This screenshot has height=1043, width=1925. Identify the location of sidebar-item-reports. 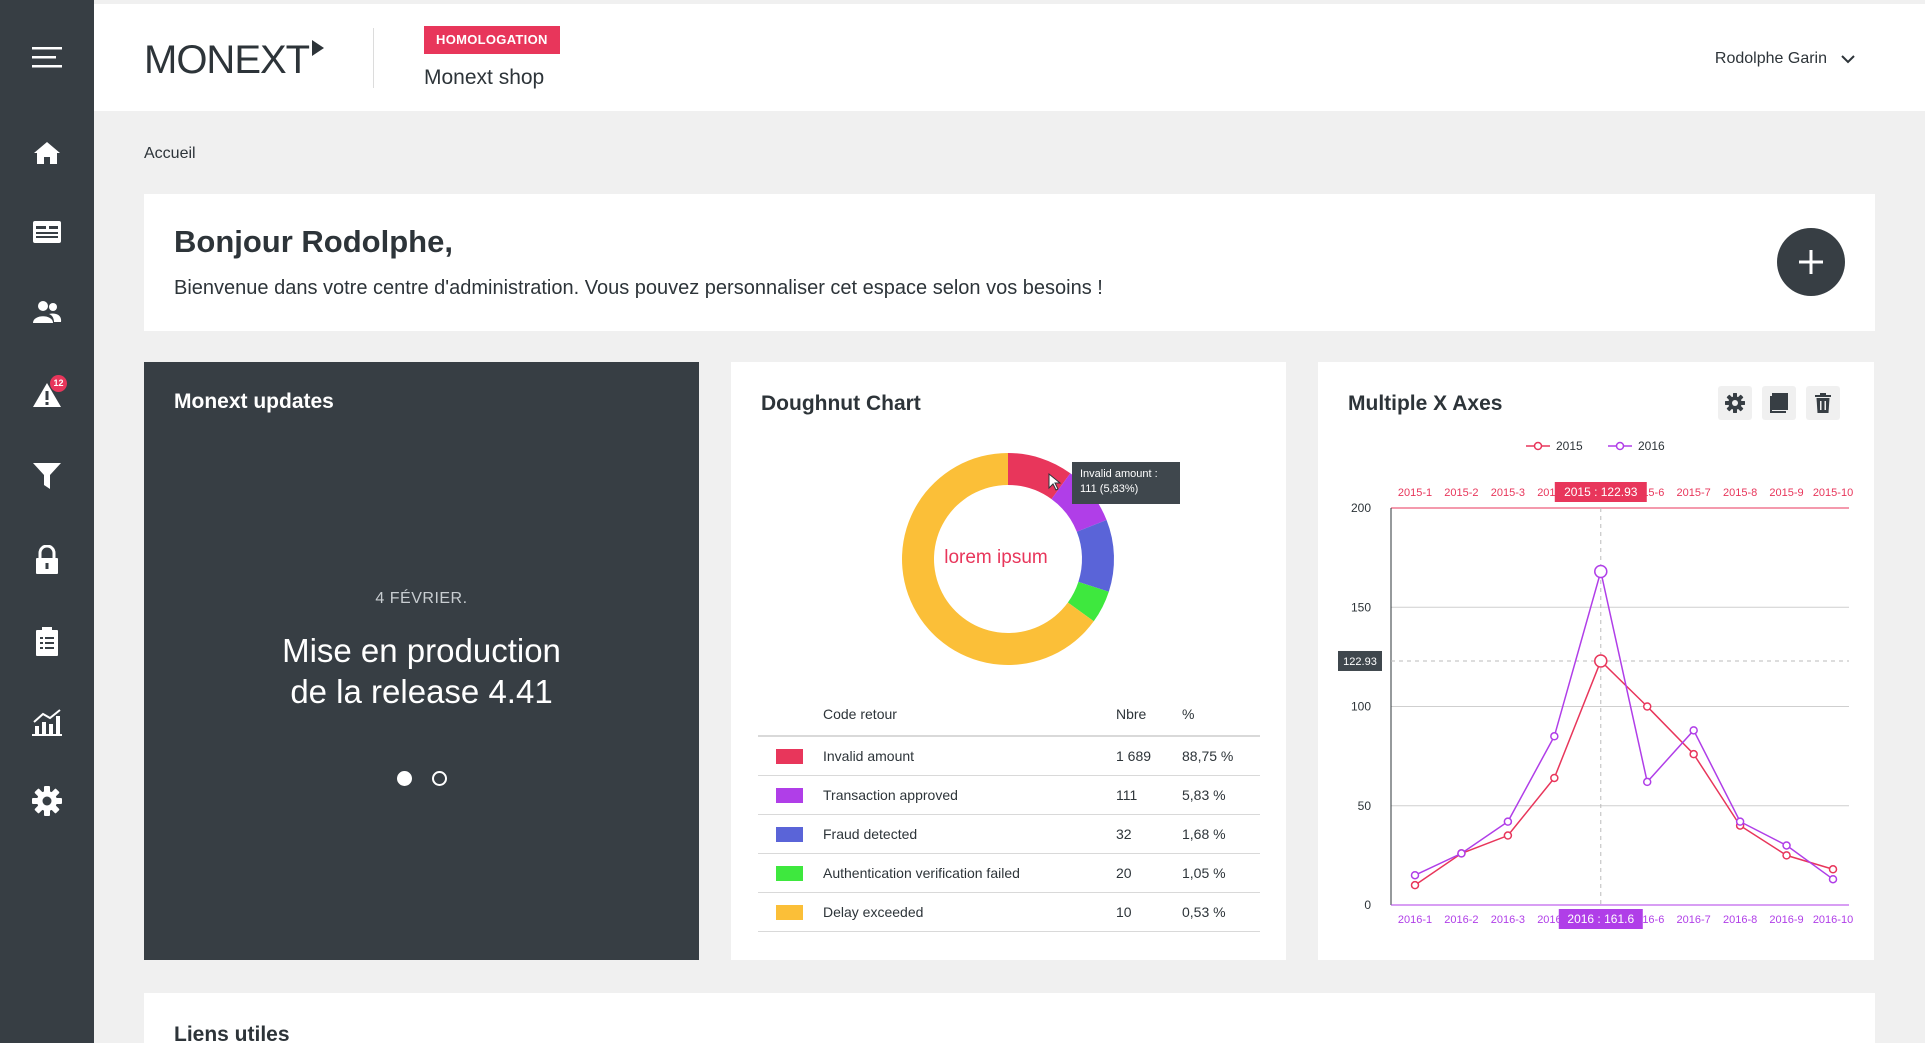
(47, 642).